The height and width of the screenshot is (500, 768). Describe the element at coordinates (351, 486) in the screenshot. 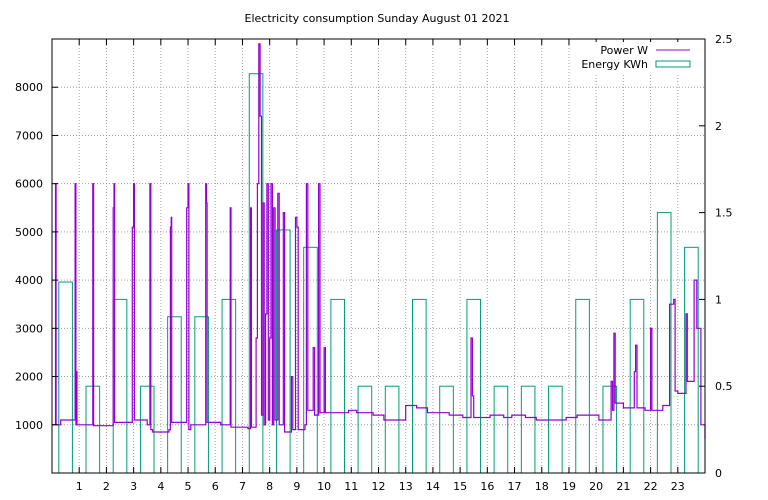

I see `x-tick-label: 11` at that location.